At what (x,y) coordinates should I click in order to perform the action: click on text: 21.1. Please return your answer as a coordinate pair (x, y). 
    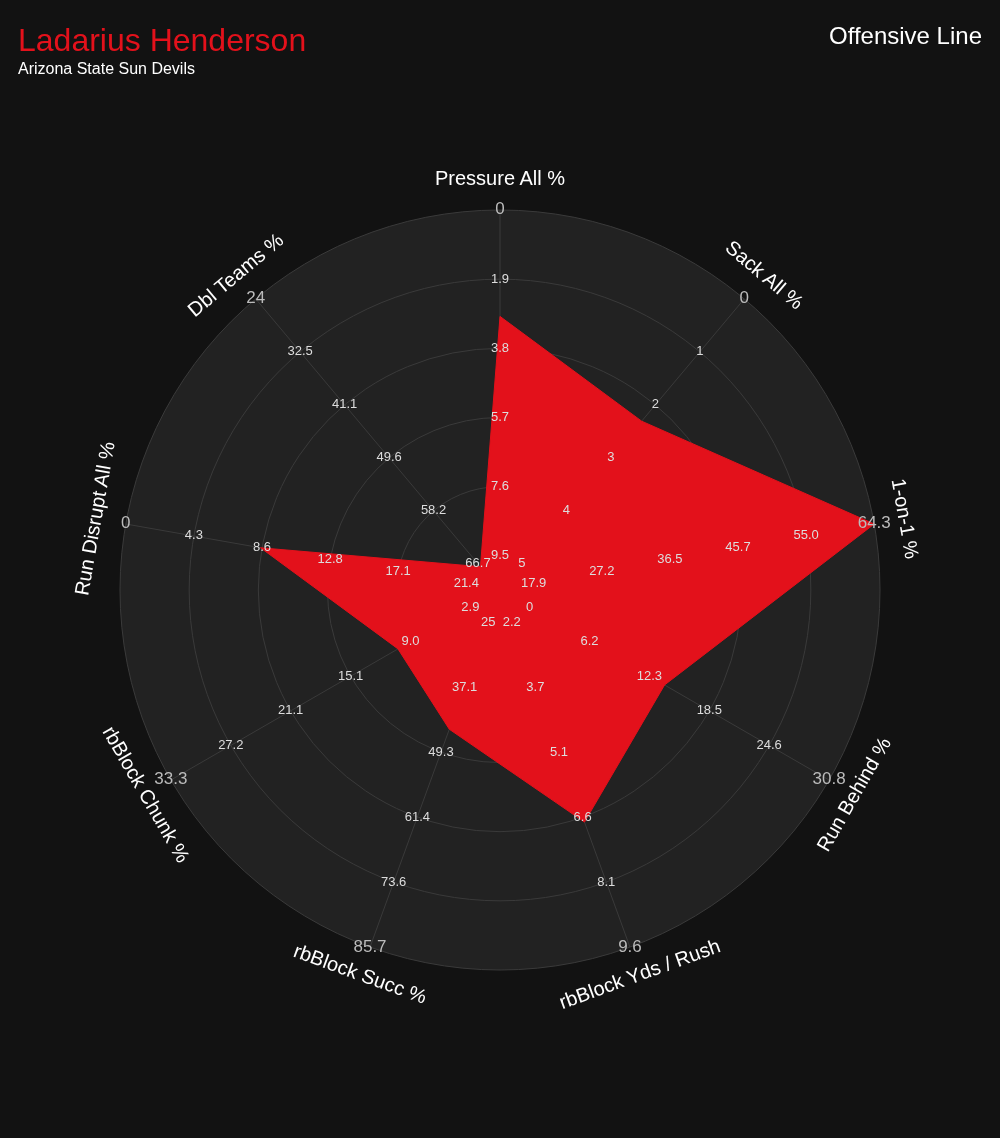
    Looking at the image, I should click on (291, 710).